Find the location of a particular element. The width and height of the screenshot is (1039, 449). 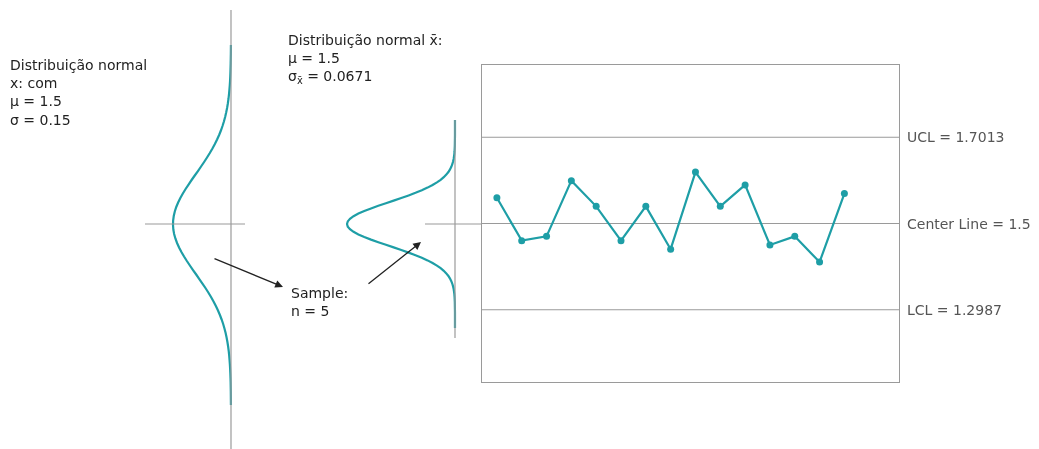

text: Sample: n = 5 is located at coordinates (320, 302).